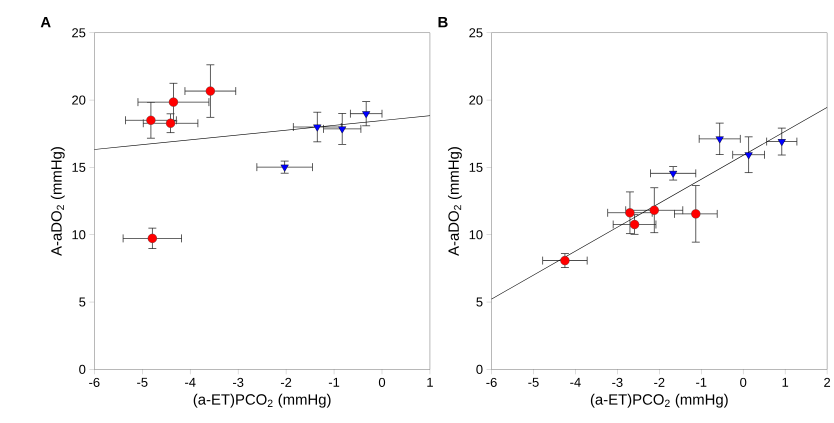 Image resolution: width=834 pixels, height=423 pixels. I want to click on chart-title: B, so click(443, 22).